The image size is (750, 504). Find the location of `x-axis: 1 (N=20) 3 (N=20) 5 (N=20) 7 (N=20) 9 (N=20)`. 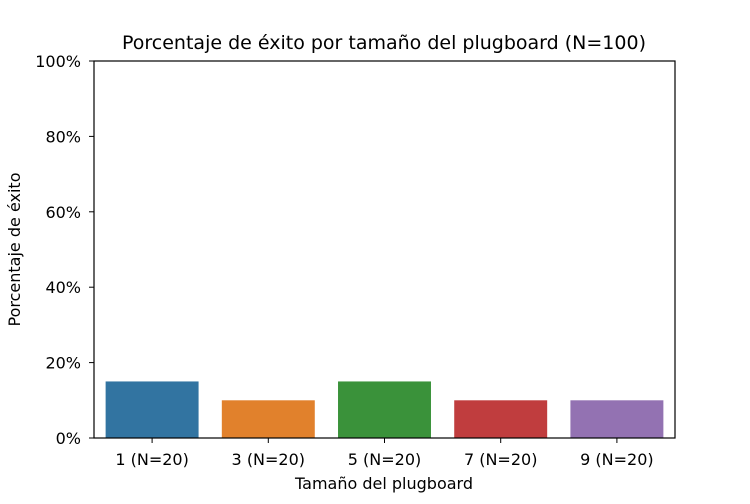

x-axis: 1 (N=20) 3 (N=20) 5 (N=20) 7 (N=20) 9 (N=20) is located at coordinates (384, 453).